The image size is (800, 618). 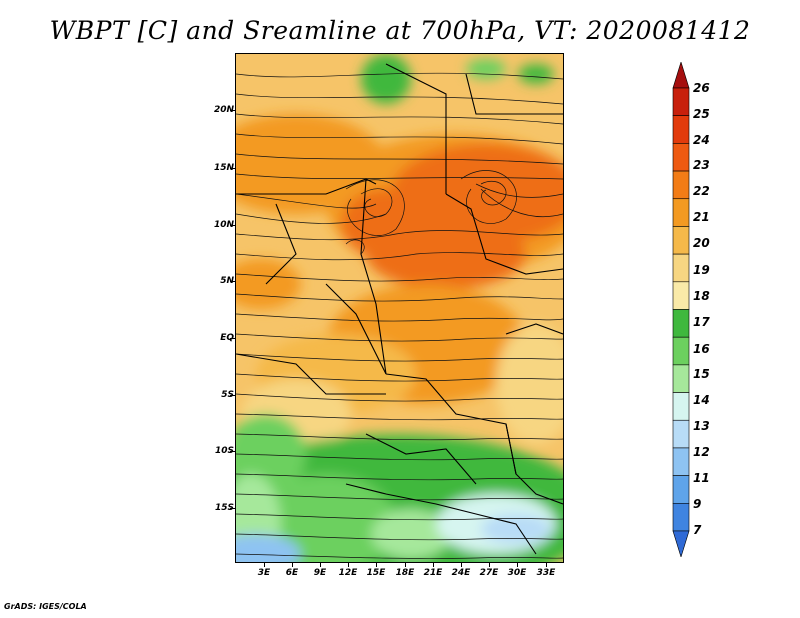 What do you see at coordinates (223, 110) in the screenshot?
I see `lat-label-20n: 20N` at bounding box center [223, 110].